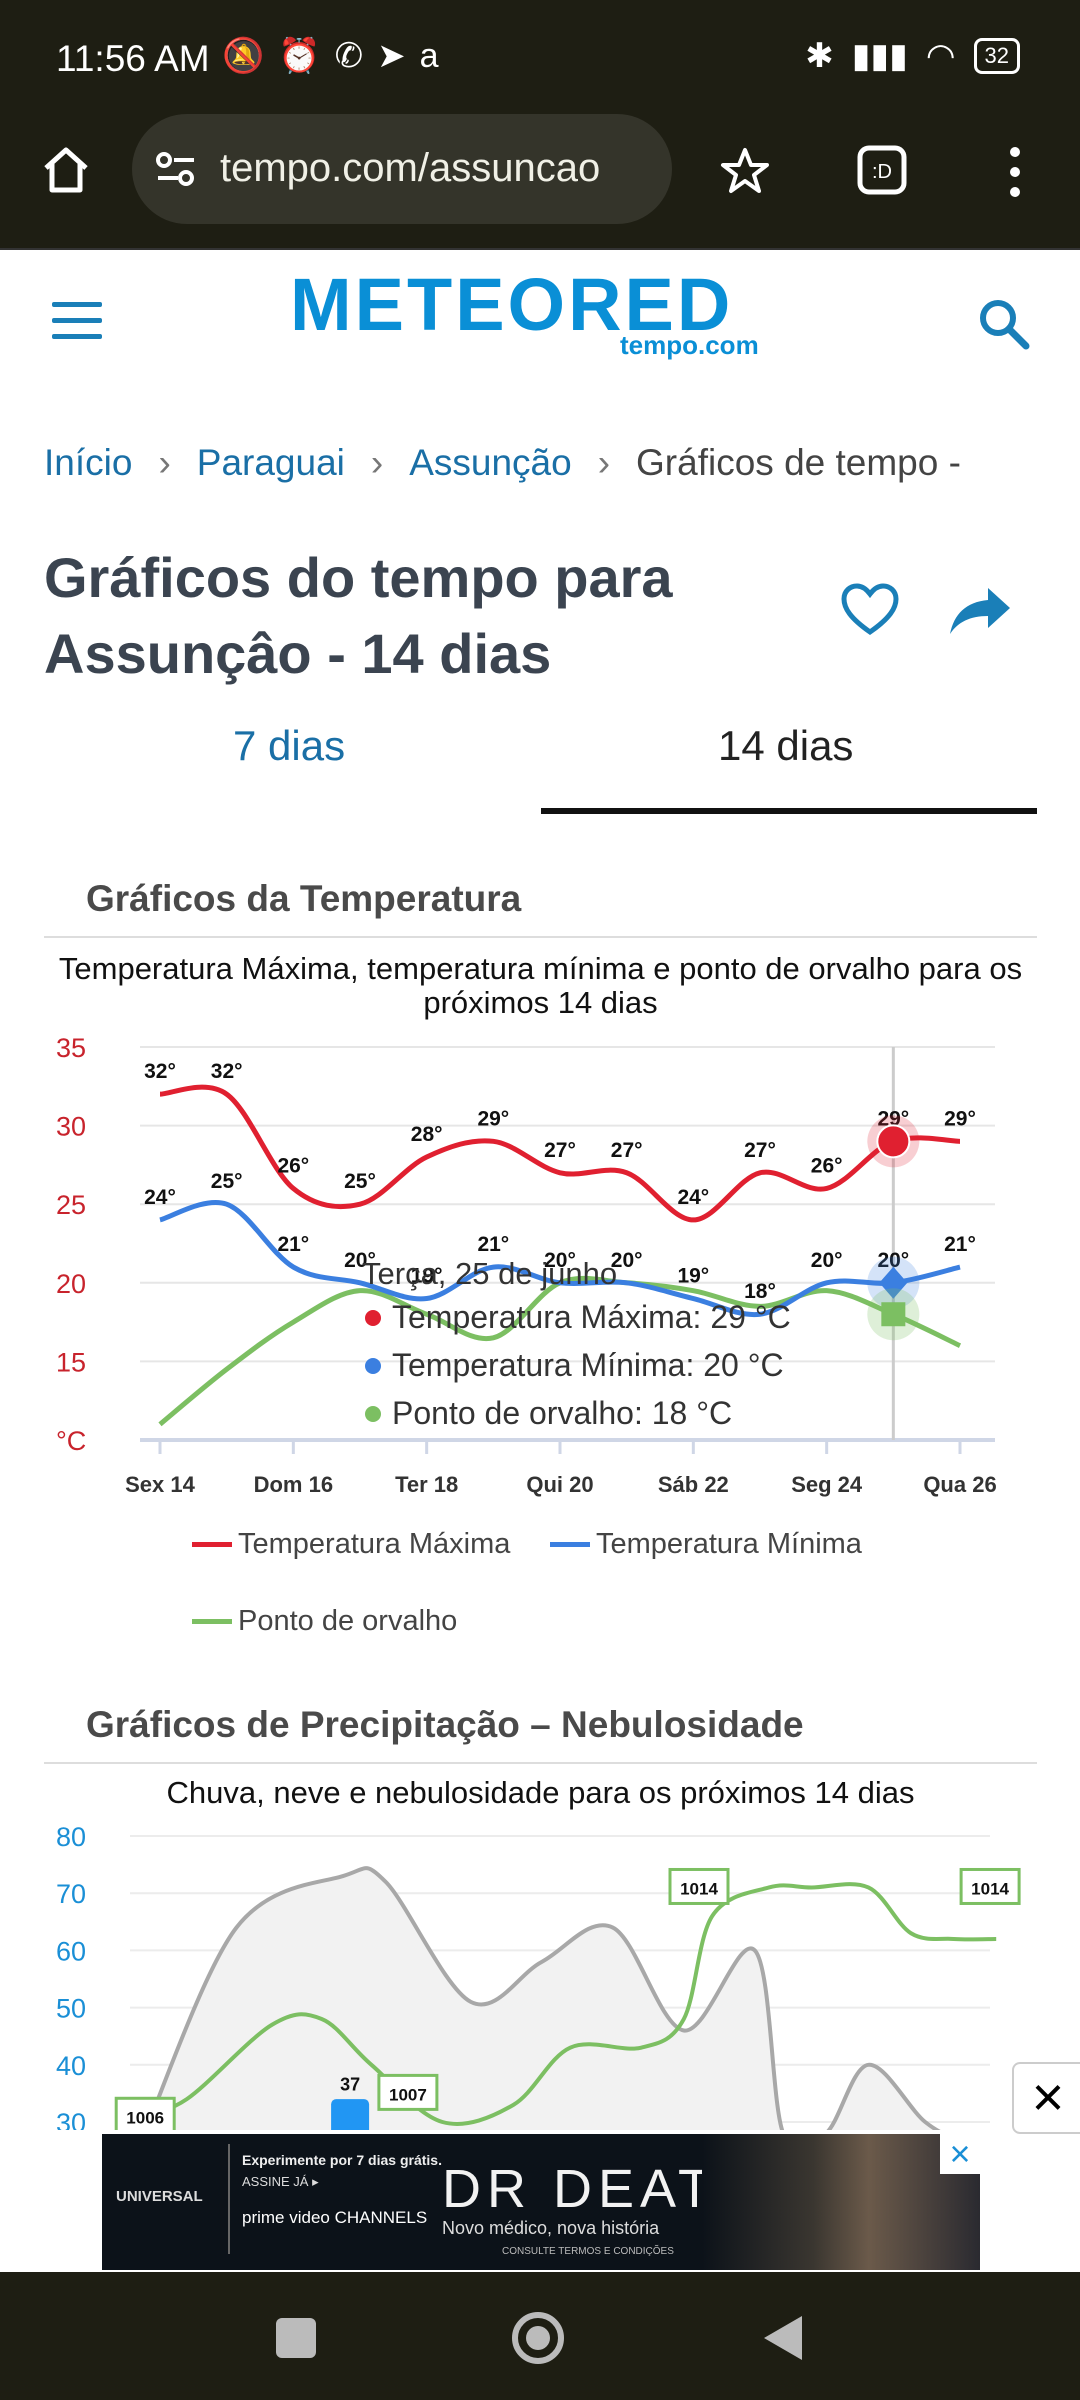  I want to click on site-info-icon, so click(176, 170).